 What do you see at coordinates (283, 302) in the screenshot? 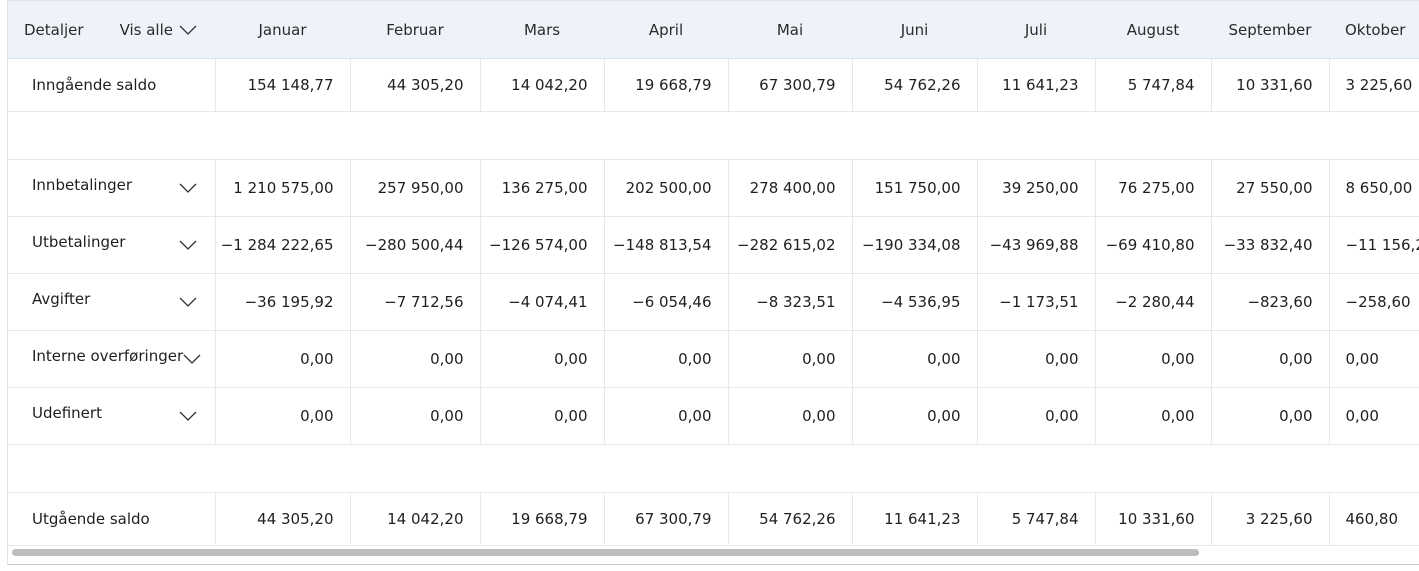
I see `value-cell: −36 195,92` at bounding box center [283, 302].